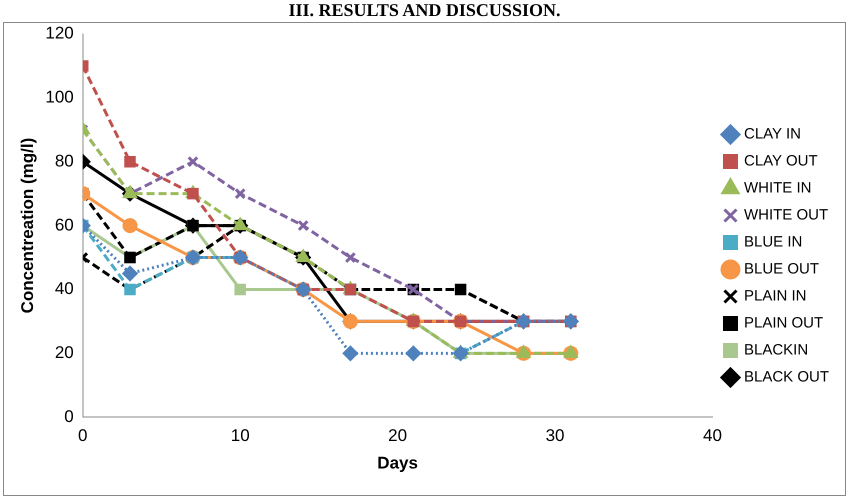 This screenshot has width=849, height=498. I want to click on y-tick-label: 60, so click(64, 224).